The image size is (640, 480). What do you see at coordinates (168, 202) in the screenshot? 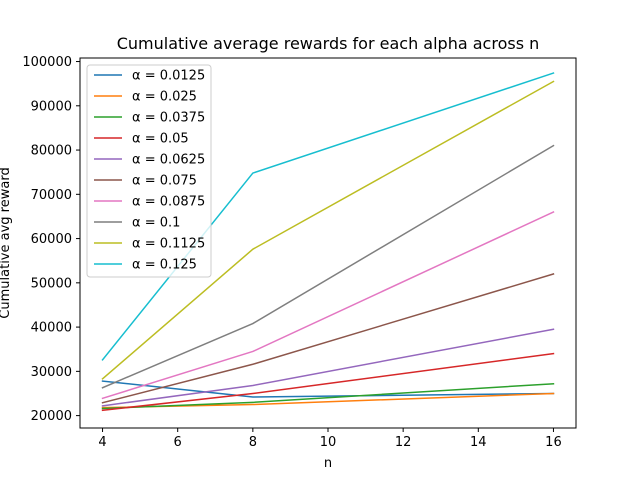
I see `legend-label: α = 0.0875` at bounding box center [168, 202].